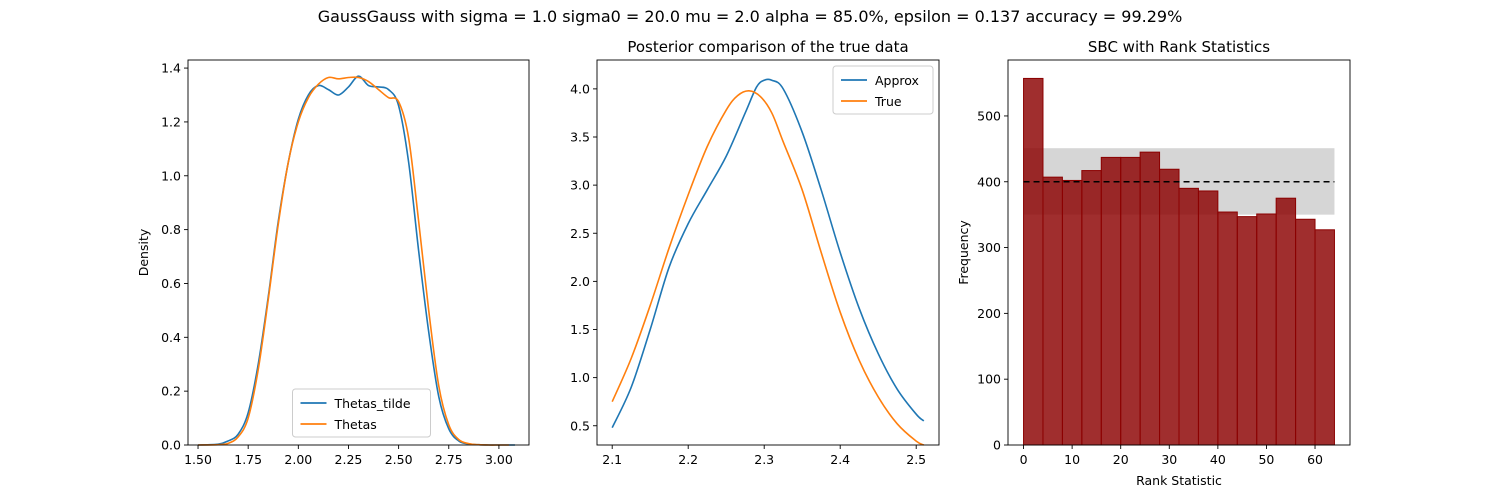 The width and height of the screenshot is (1500, 500). I want to click on y-tick-label: 200, so click(989, 313).